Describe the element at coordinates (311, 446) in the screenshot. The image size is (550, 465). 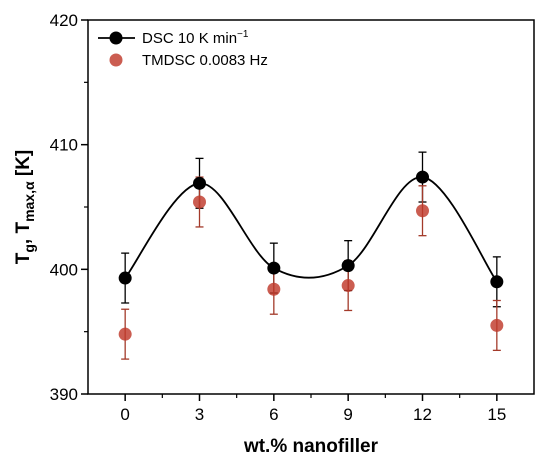
I see `x-axis-title: wt.% nanofiller` at that location.